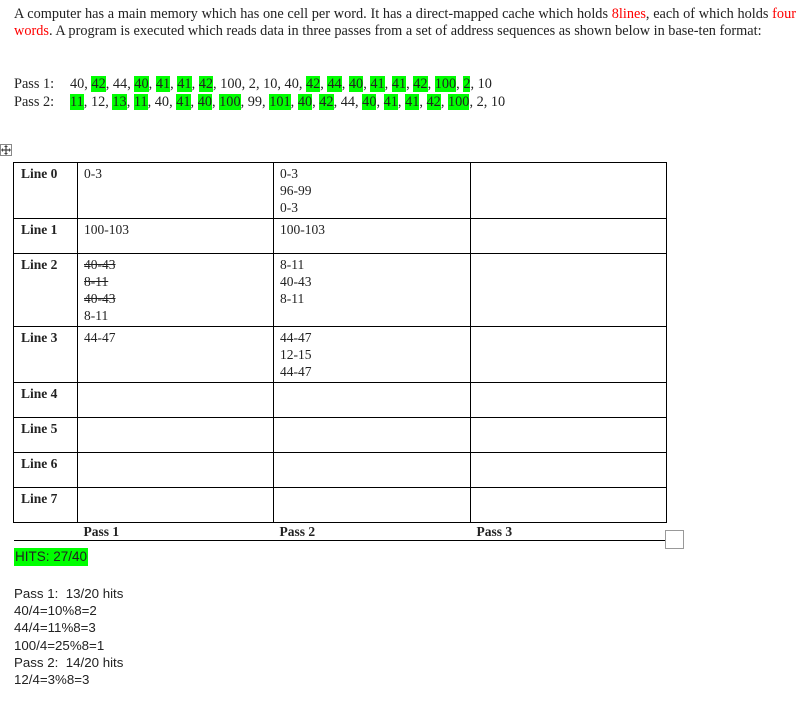  Describe the element at coordinates (372, 354) in the screenshot. I see `cache-cell-p2: 44-47 12-15 44-47` at that location.